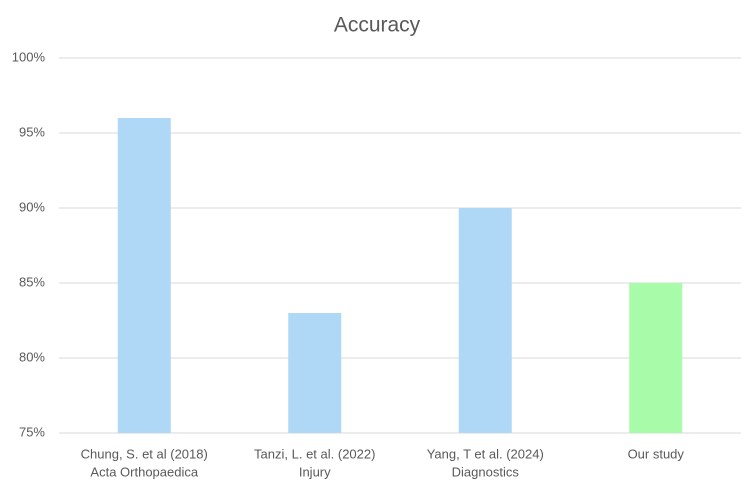 The image size is (753, 491). What do you see at coordinates (32, 281) in the screenshot?
I see `y-tick-label: 85%` at bounding box center [32, 281].